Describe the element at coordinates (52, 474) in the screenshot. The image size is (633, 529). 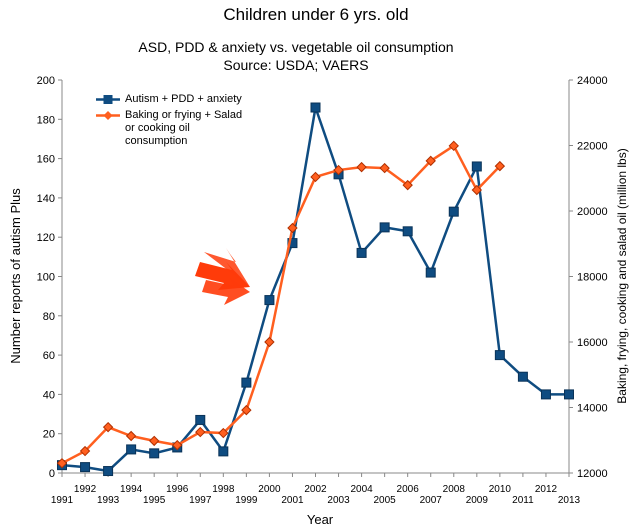
I see `y-tick-label: 0` at that location.